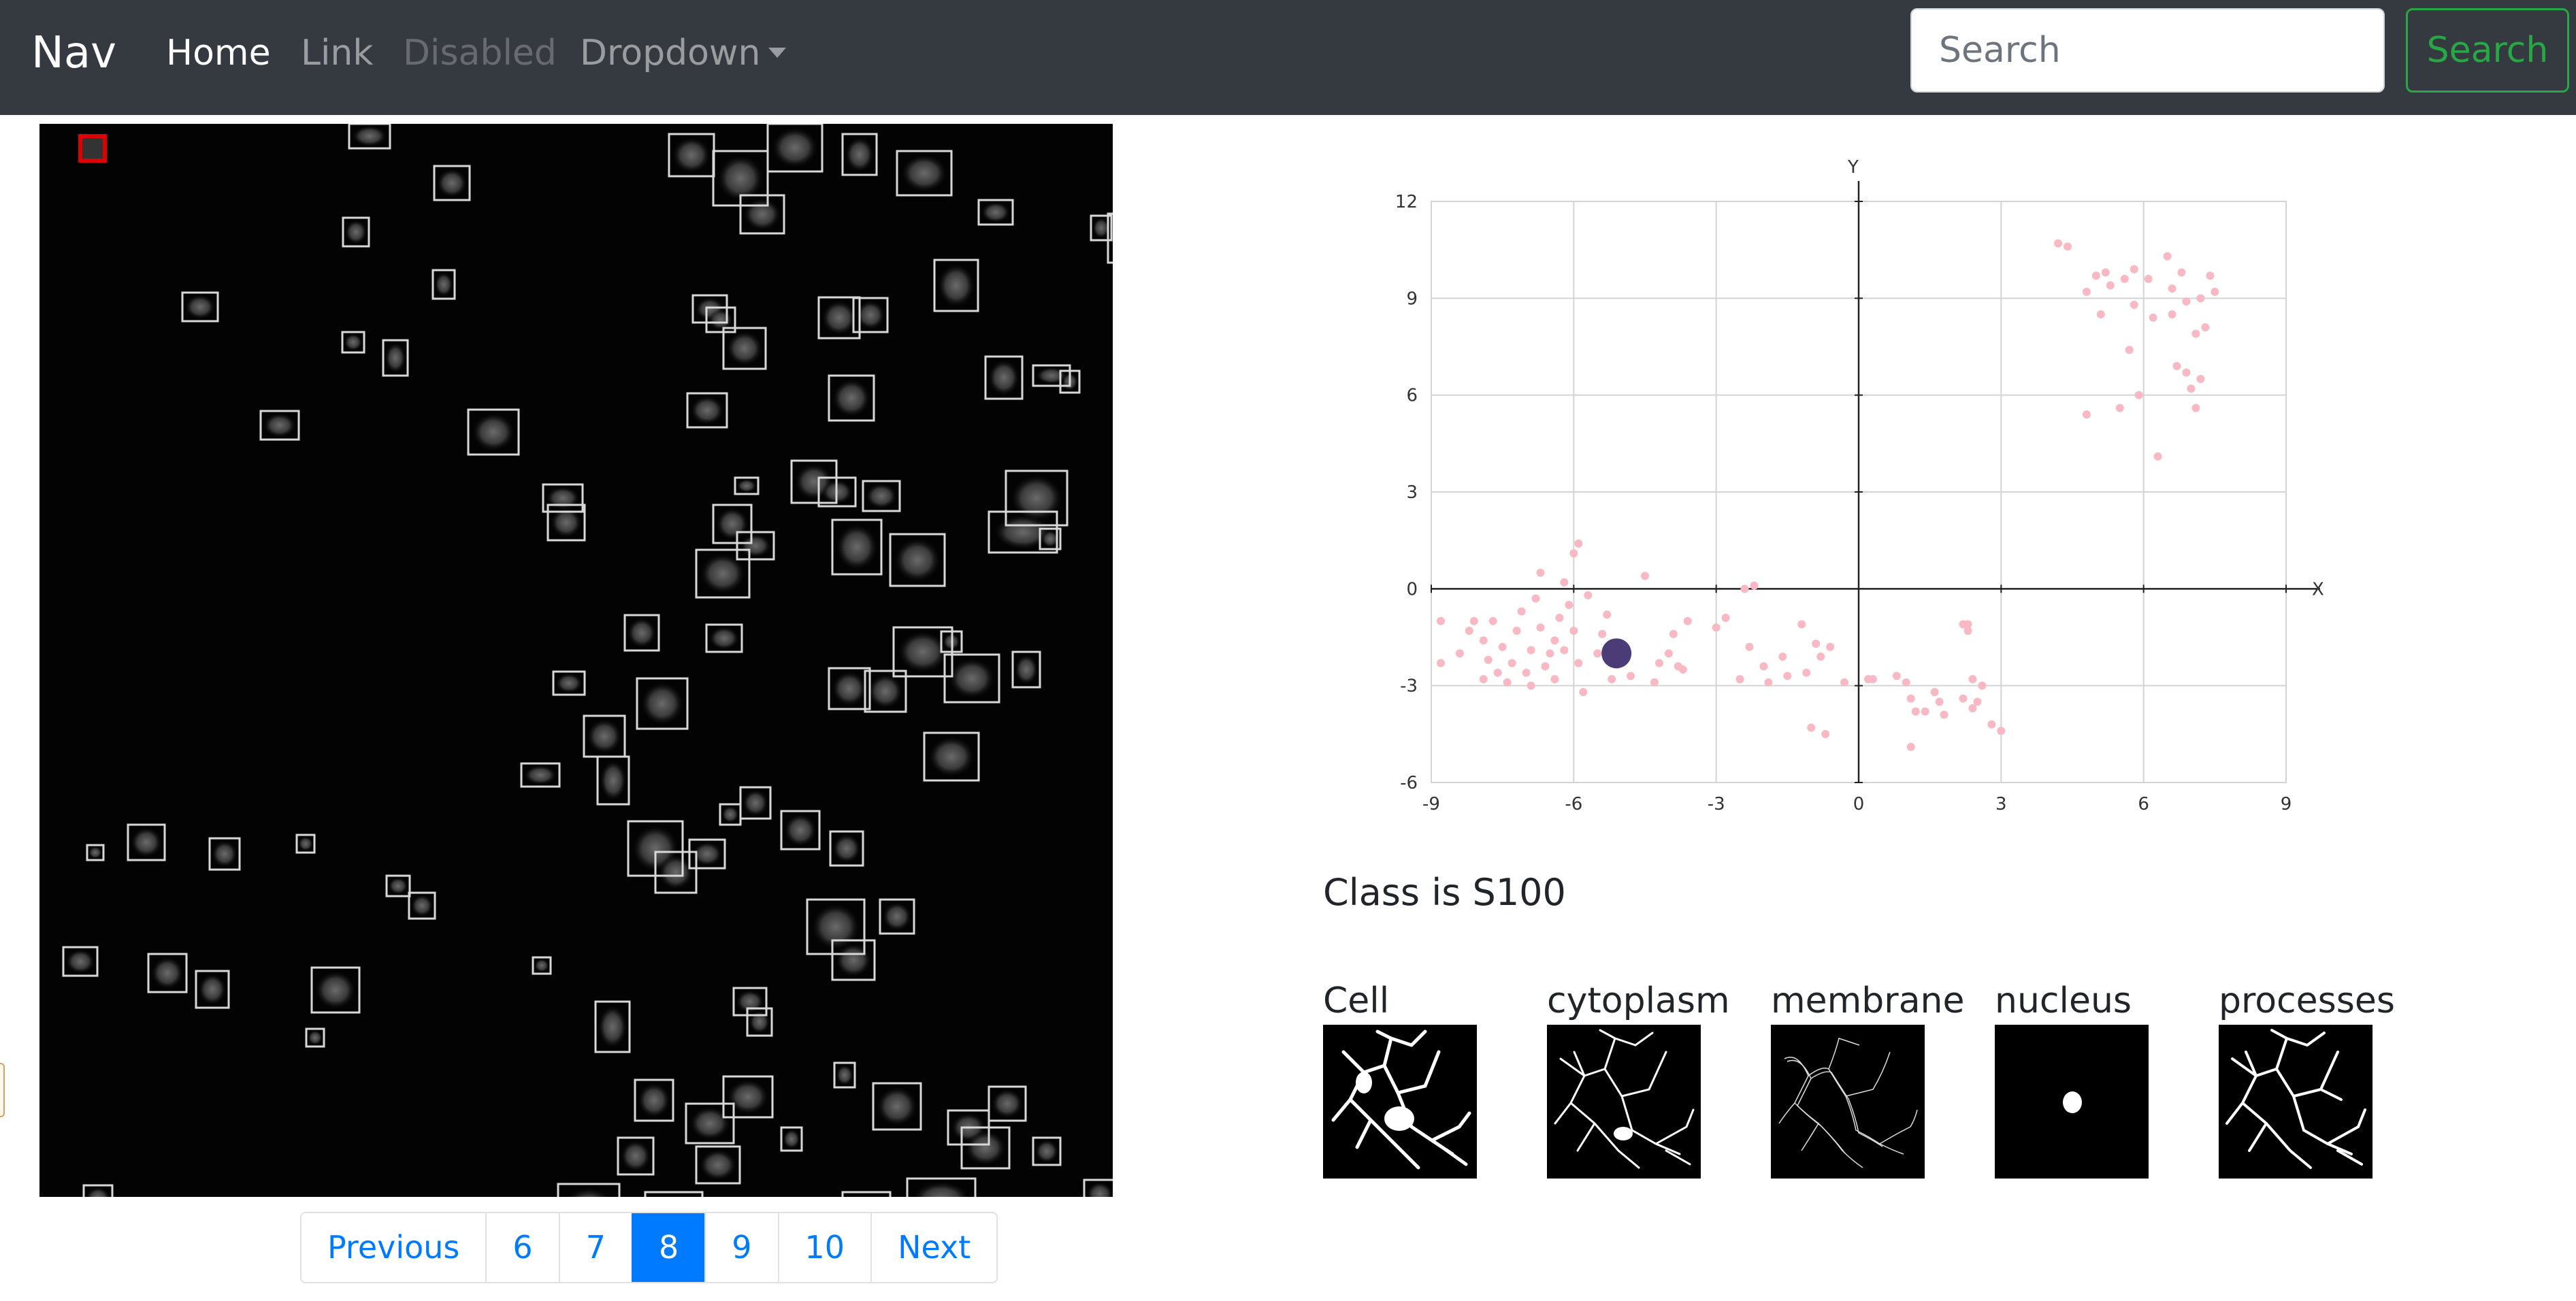 The height and width of the screenshot is (1301, 2576). I want to click on membrane-mask-icon, so click(1848, 1102).